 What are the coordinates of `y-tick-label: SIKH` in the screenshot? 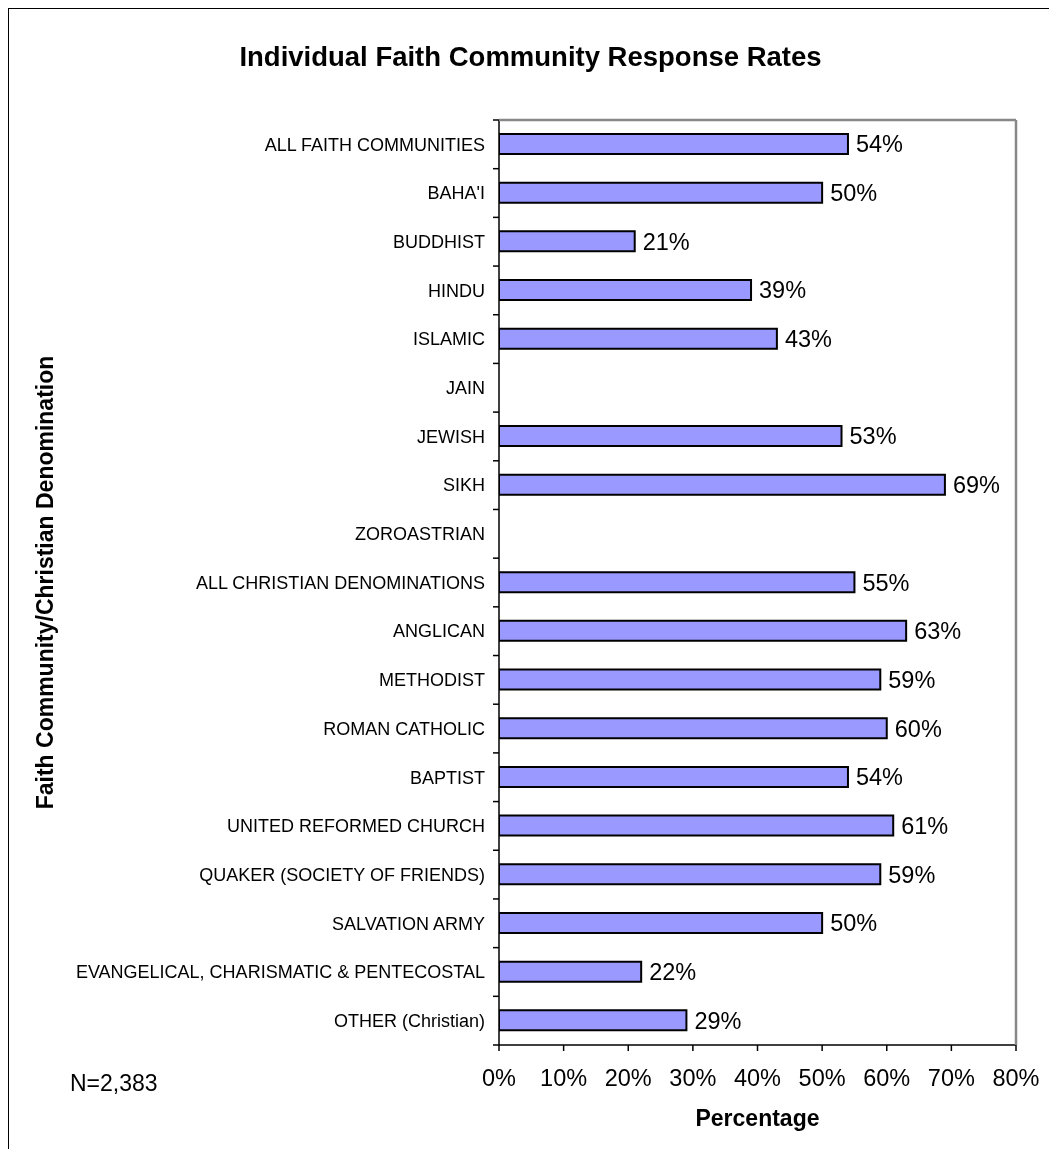 It's located at (463, 485).